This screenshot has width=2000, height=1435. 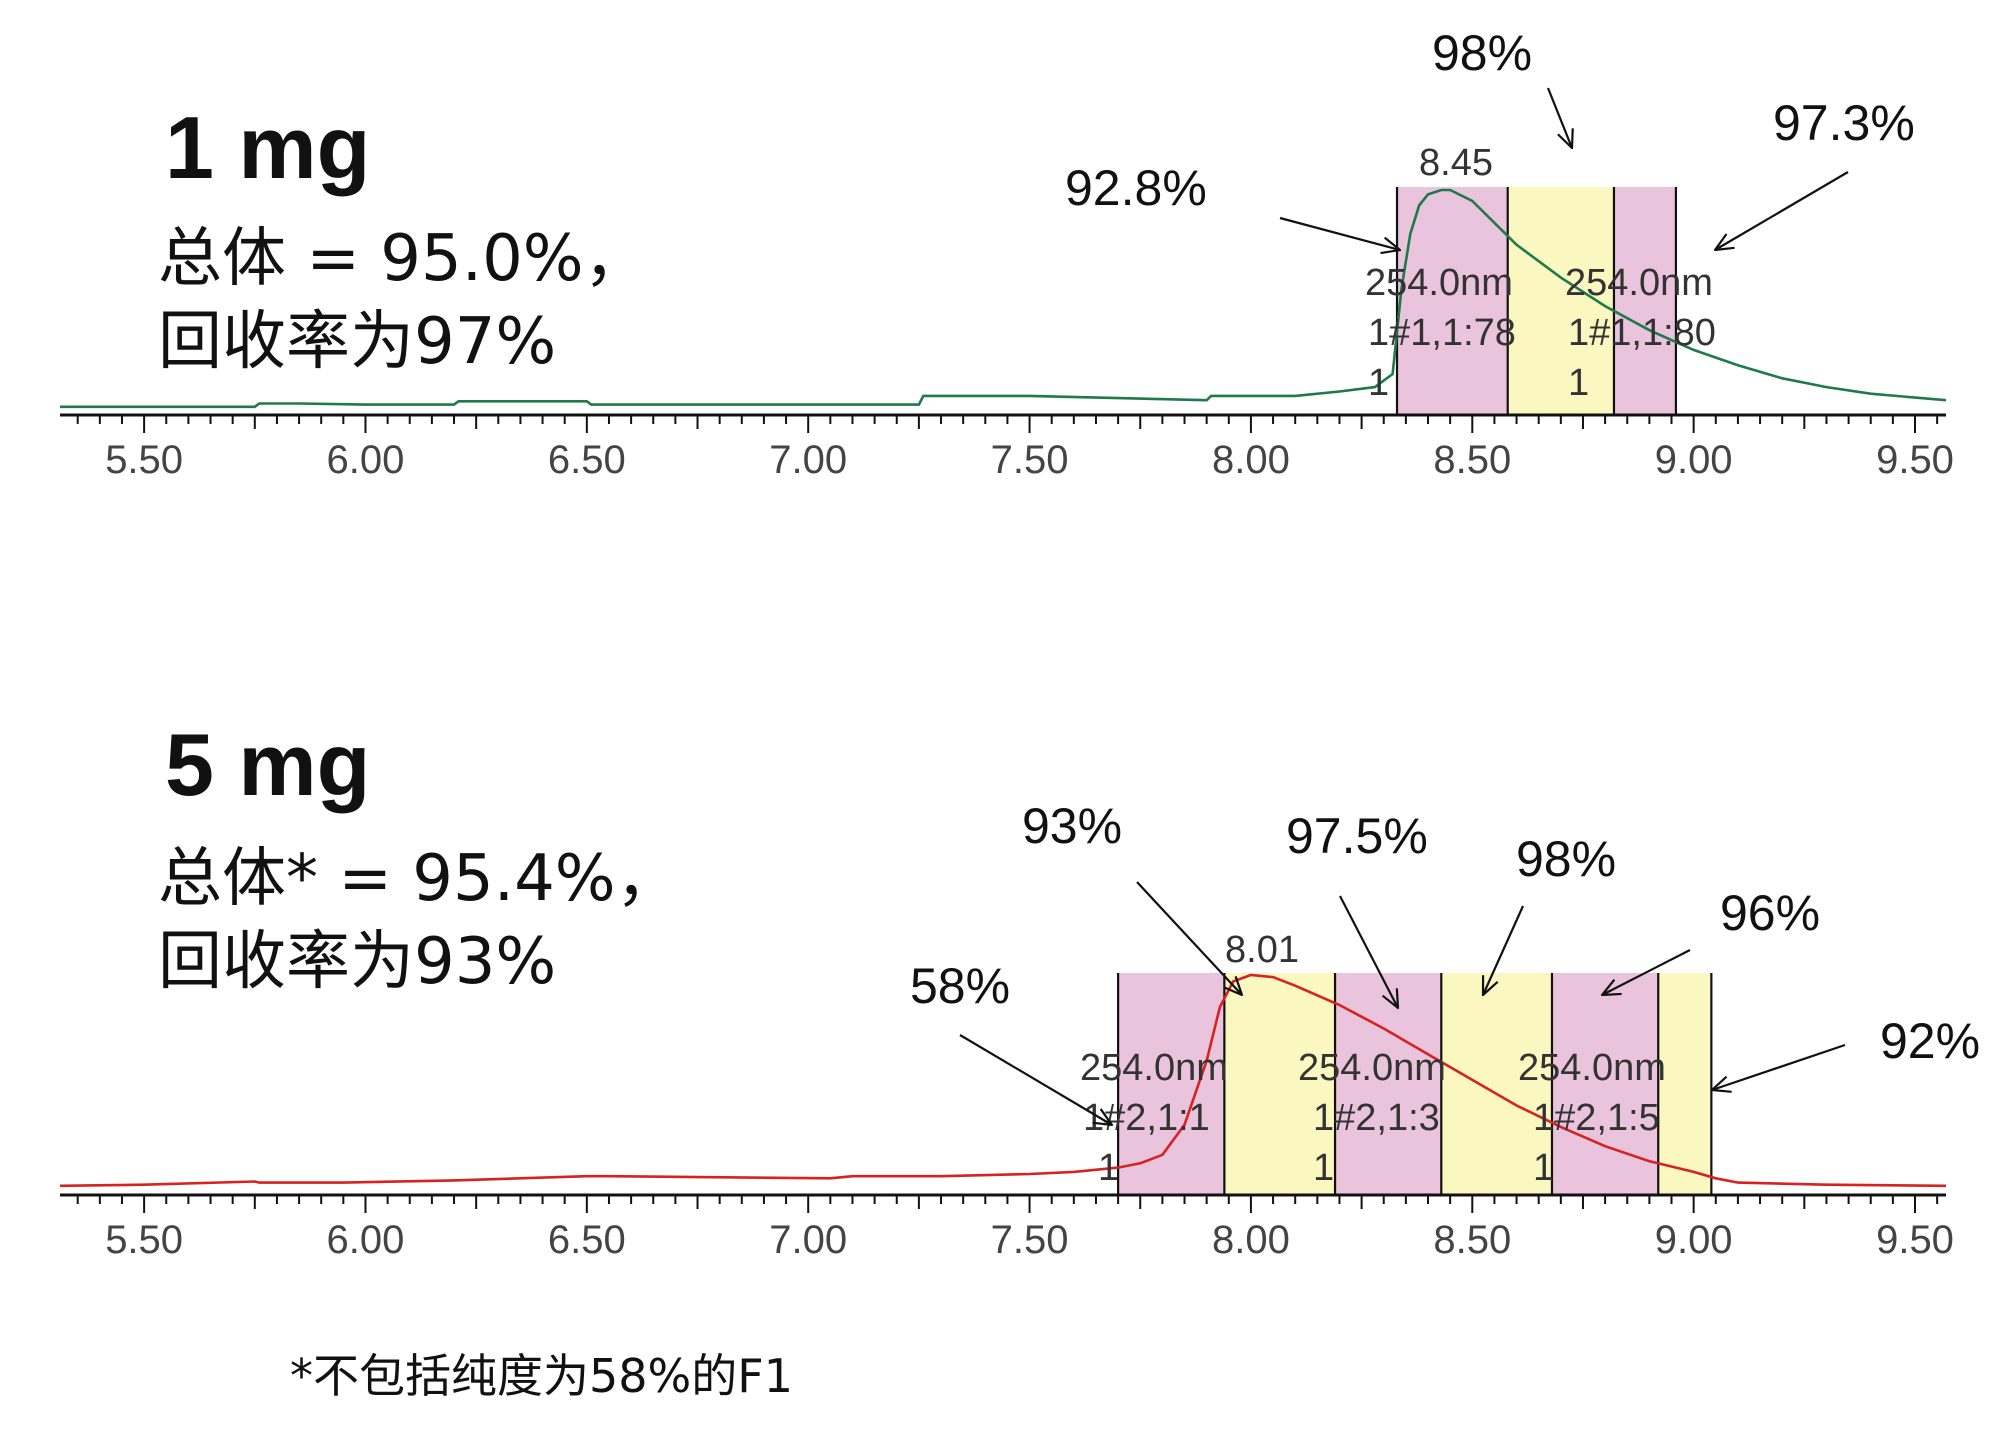 I want to click on panel-title: 1 mg, so click(x=267, y=147).